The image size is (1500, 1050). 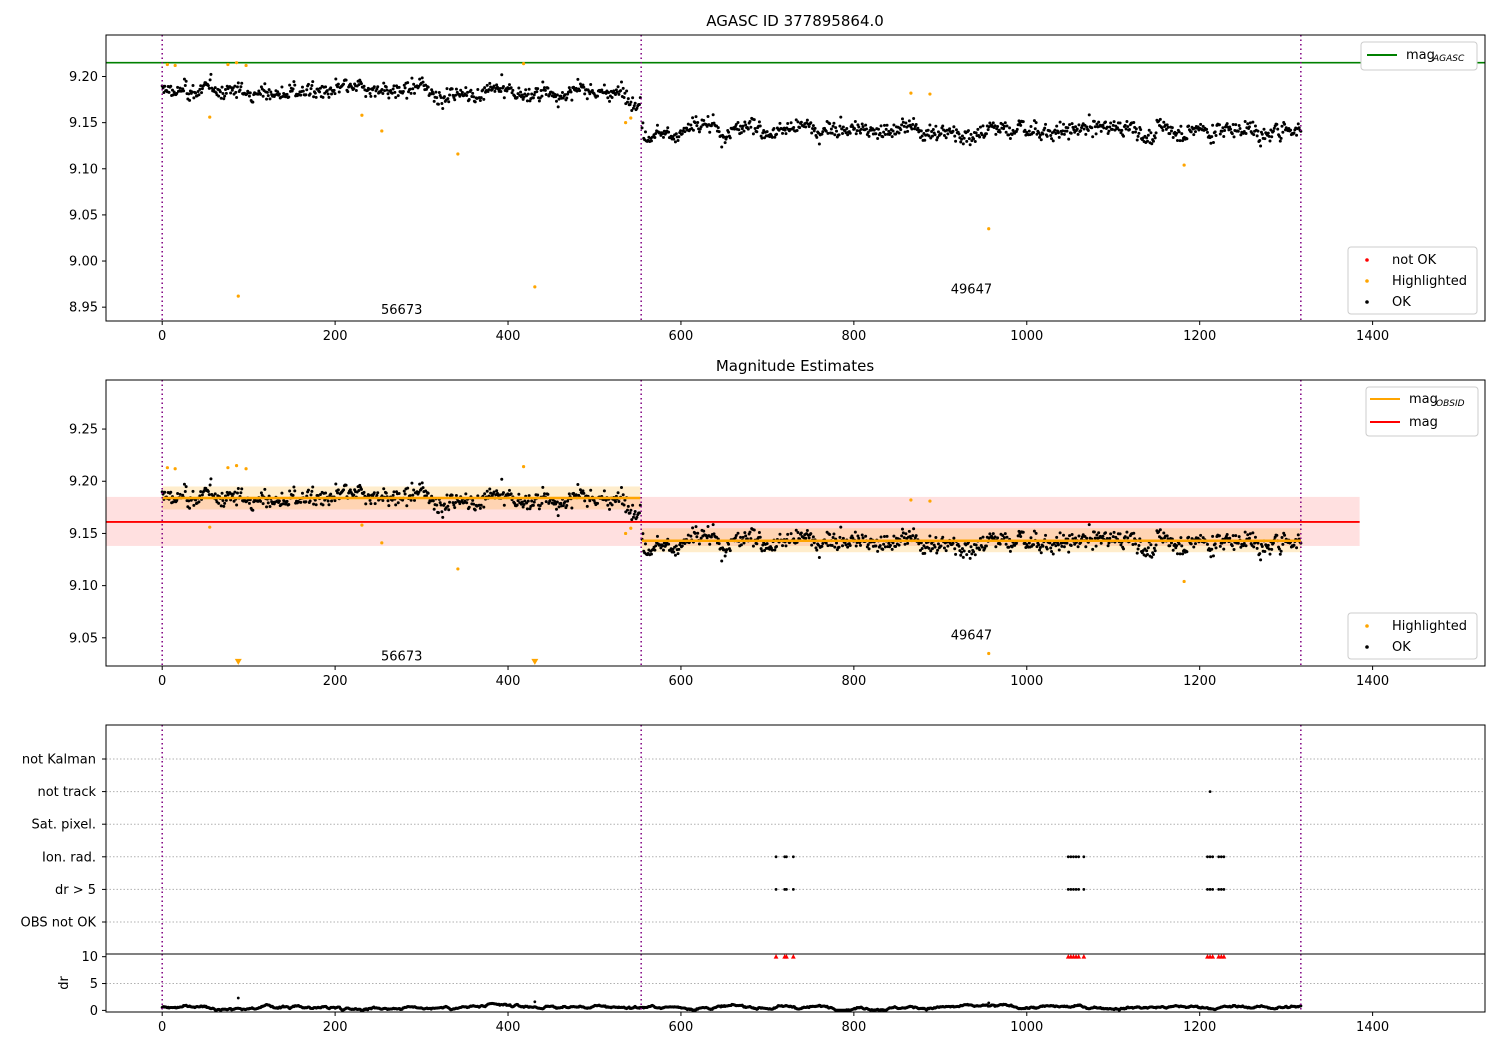 I want to click on legend-marker-ok, so click(x=1367, y=647).